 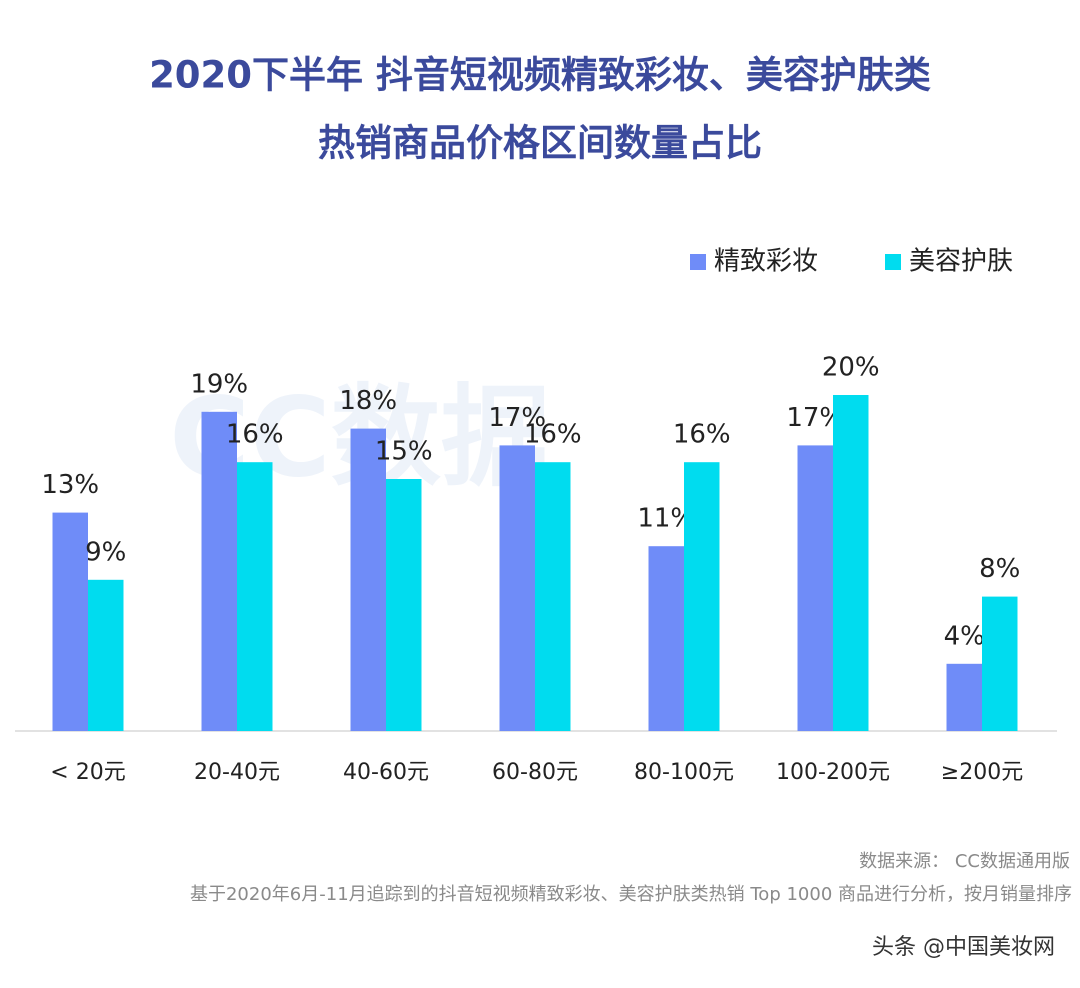 What do you see at coordinates (105, 552) in the screenshot?
I see `value-label: 9%` at bounding box center [105, 552].